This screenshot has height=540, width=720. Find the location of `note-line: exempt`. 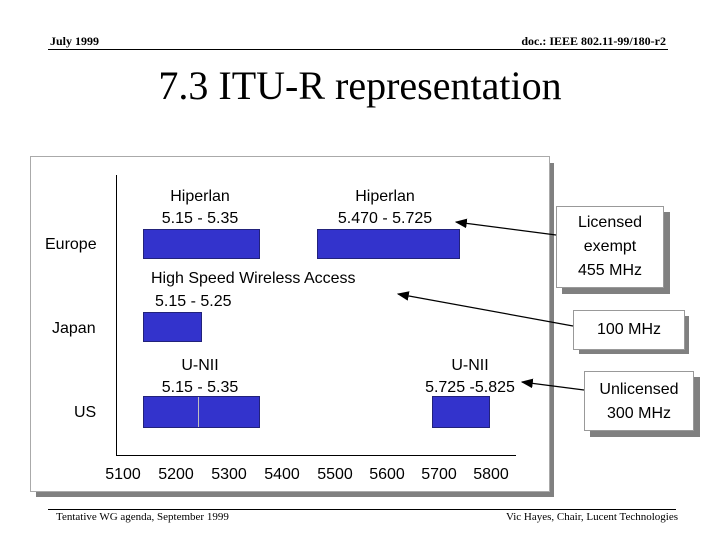

note-line: exempt is located at coordinates (610, 246).